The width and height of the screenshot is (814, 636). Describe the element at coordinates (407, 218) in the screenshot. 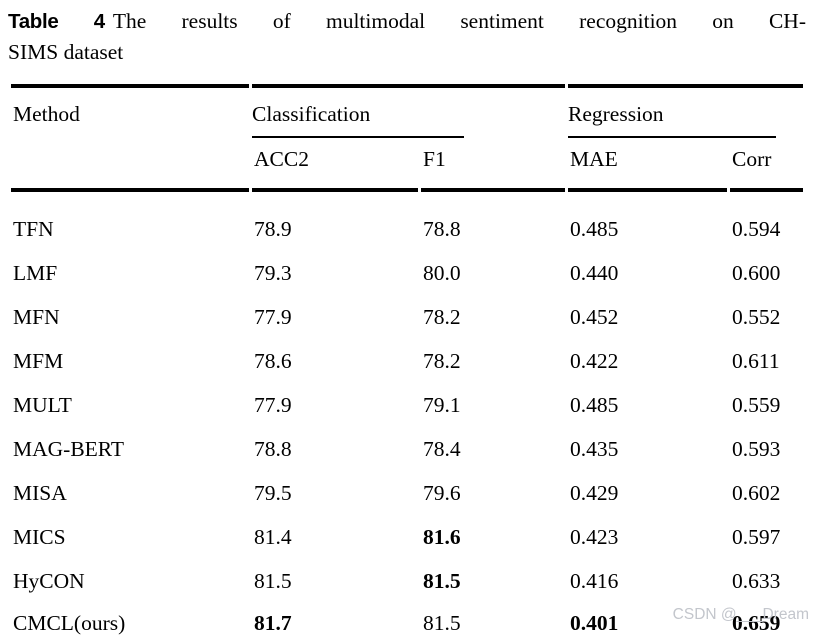

I see `table-row: TFN 78.9 78.8 0.485 0.594` at that location.